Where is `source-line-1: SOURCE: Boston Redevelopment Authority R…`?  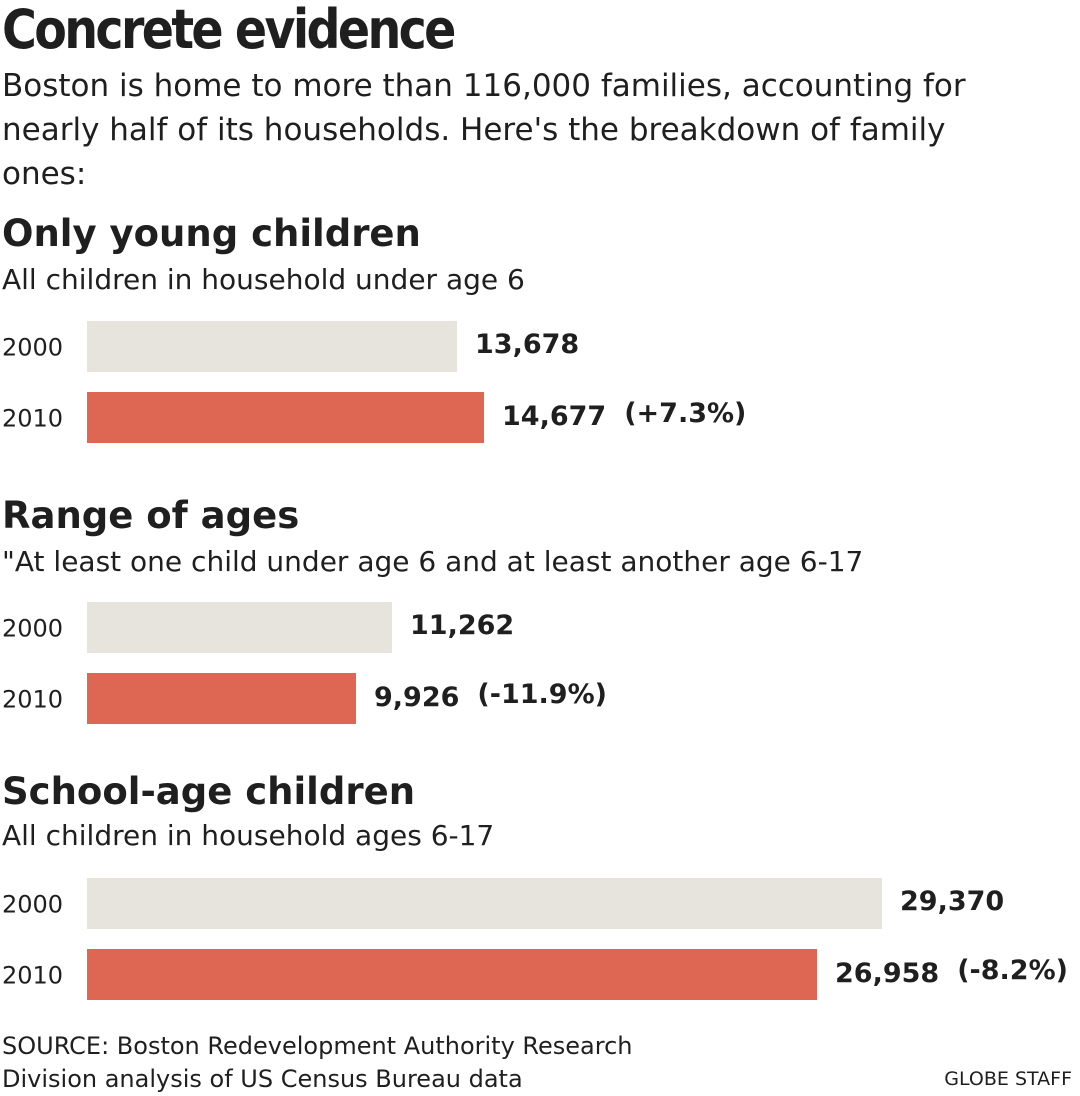 source-line-1: SOURCE: Boston Redevelopment Authority R… is located at coordinates (317, 1046).